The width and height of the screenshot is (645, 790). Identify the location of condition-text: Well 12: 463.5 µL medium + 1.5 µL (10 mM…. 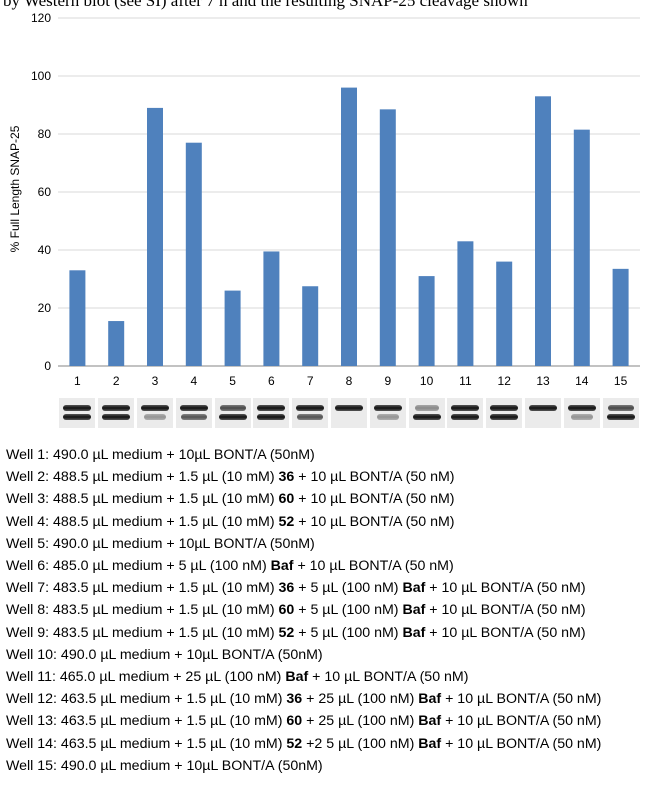
(146, 699).